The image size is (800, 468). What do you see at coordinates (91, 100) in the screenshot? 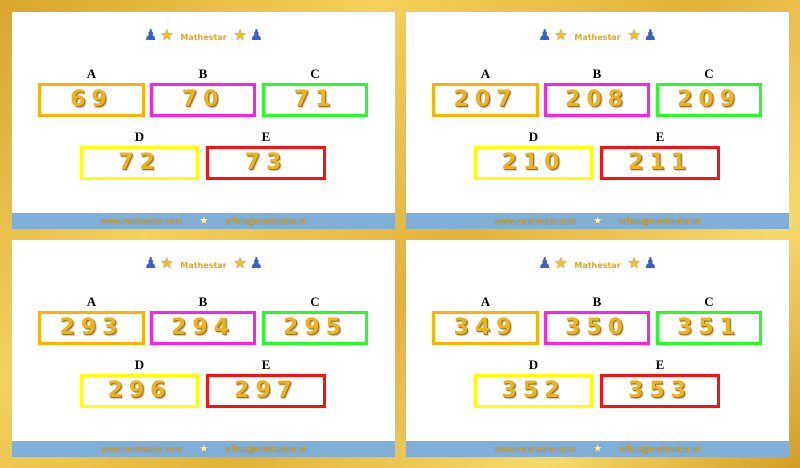
I see `option-box-a: 69` at bounding box center [91, 100].